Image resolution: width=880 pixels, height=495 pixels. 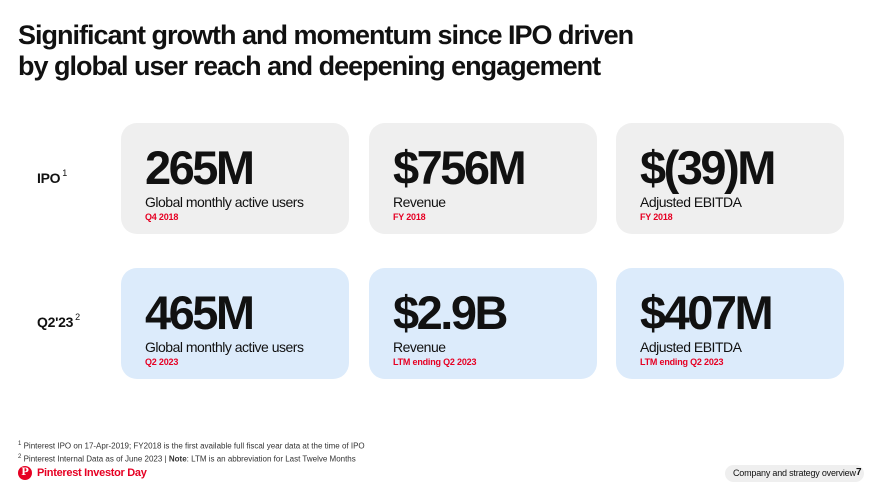 I want to click on metric-value: $2.9B, so click(x=450, y=312).